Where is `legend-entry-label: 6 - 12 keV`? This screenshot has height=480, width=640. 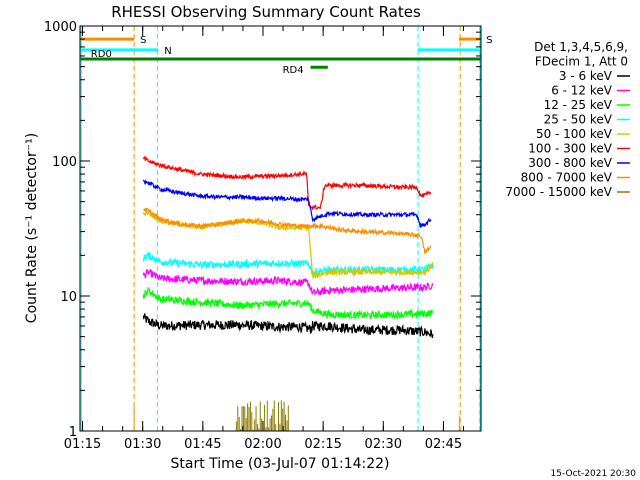 legend-entry-label: 6 - 12 keV is located at coordinates (582, 91).